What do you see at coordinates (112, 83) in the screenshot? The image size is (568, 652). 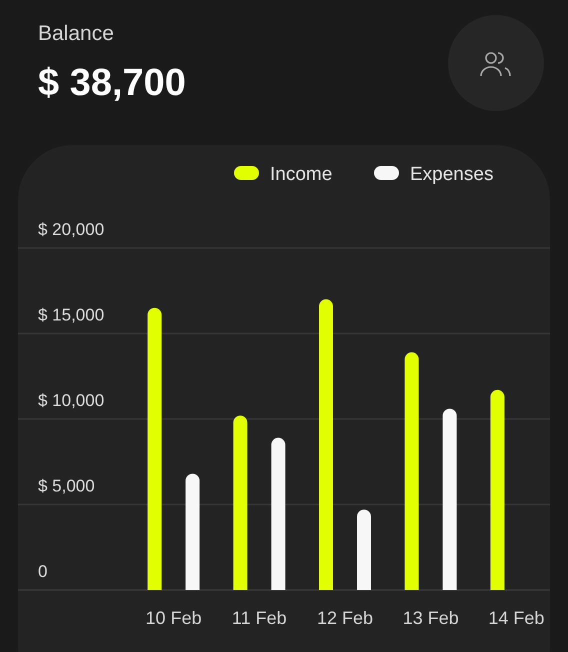 I see `chart-subtitle: $ 38,700` at bounding box center [112, 83].